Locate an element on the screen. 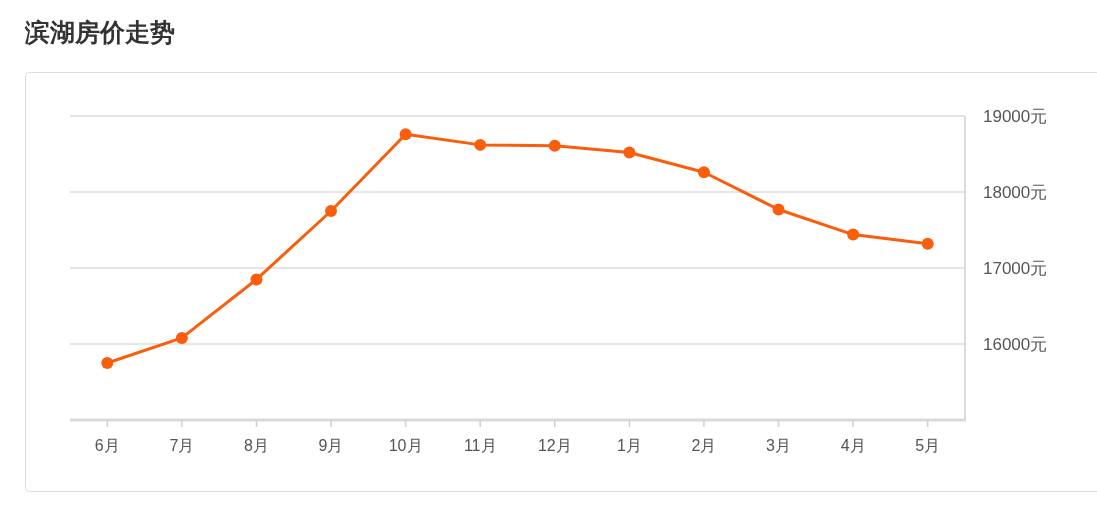 The image size is (1097, 513). y-tick-label: 16000元 is located at coordinates (1015, 344).